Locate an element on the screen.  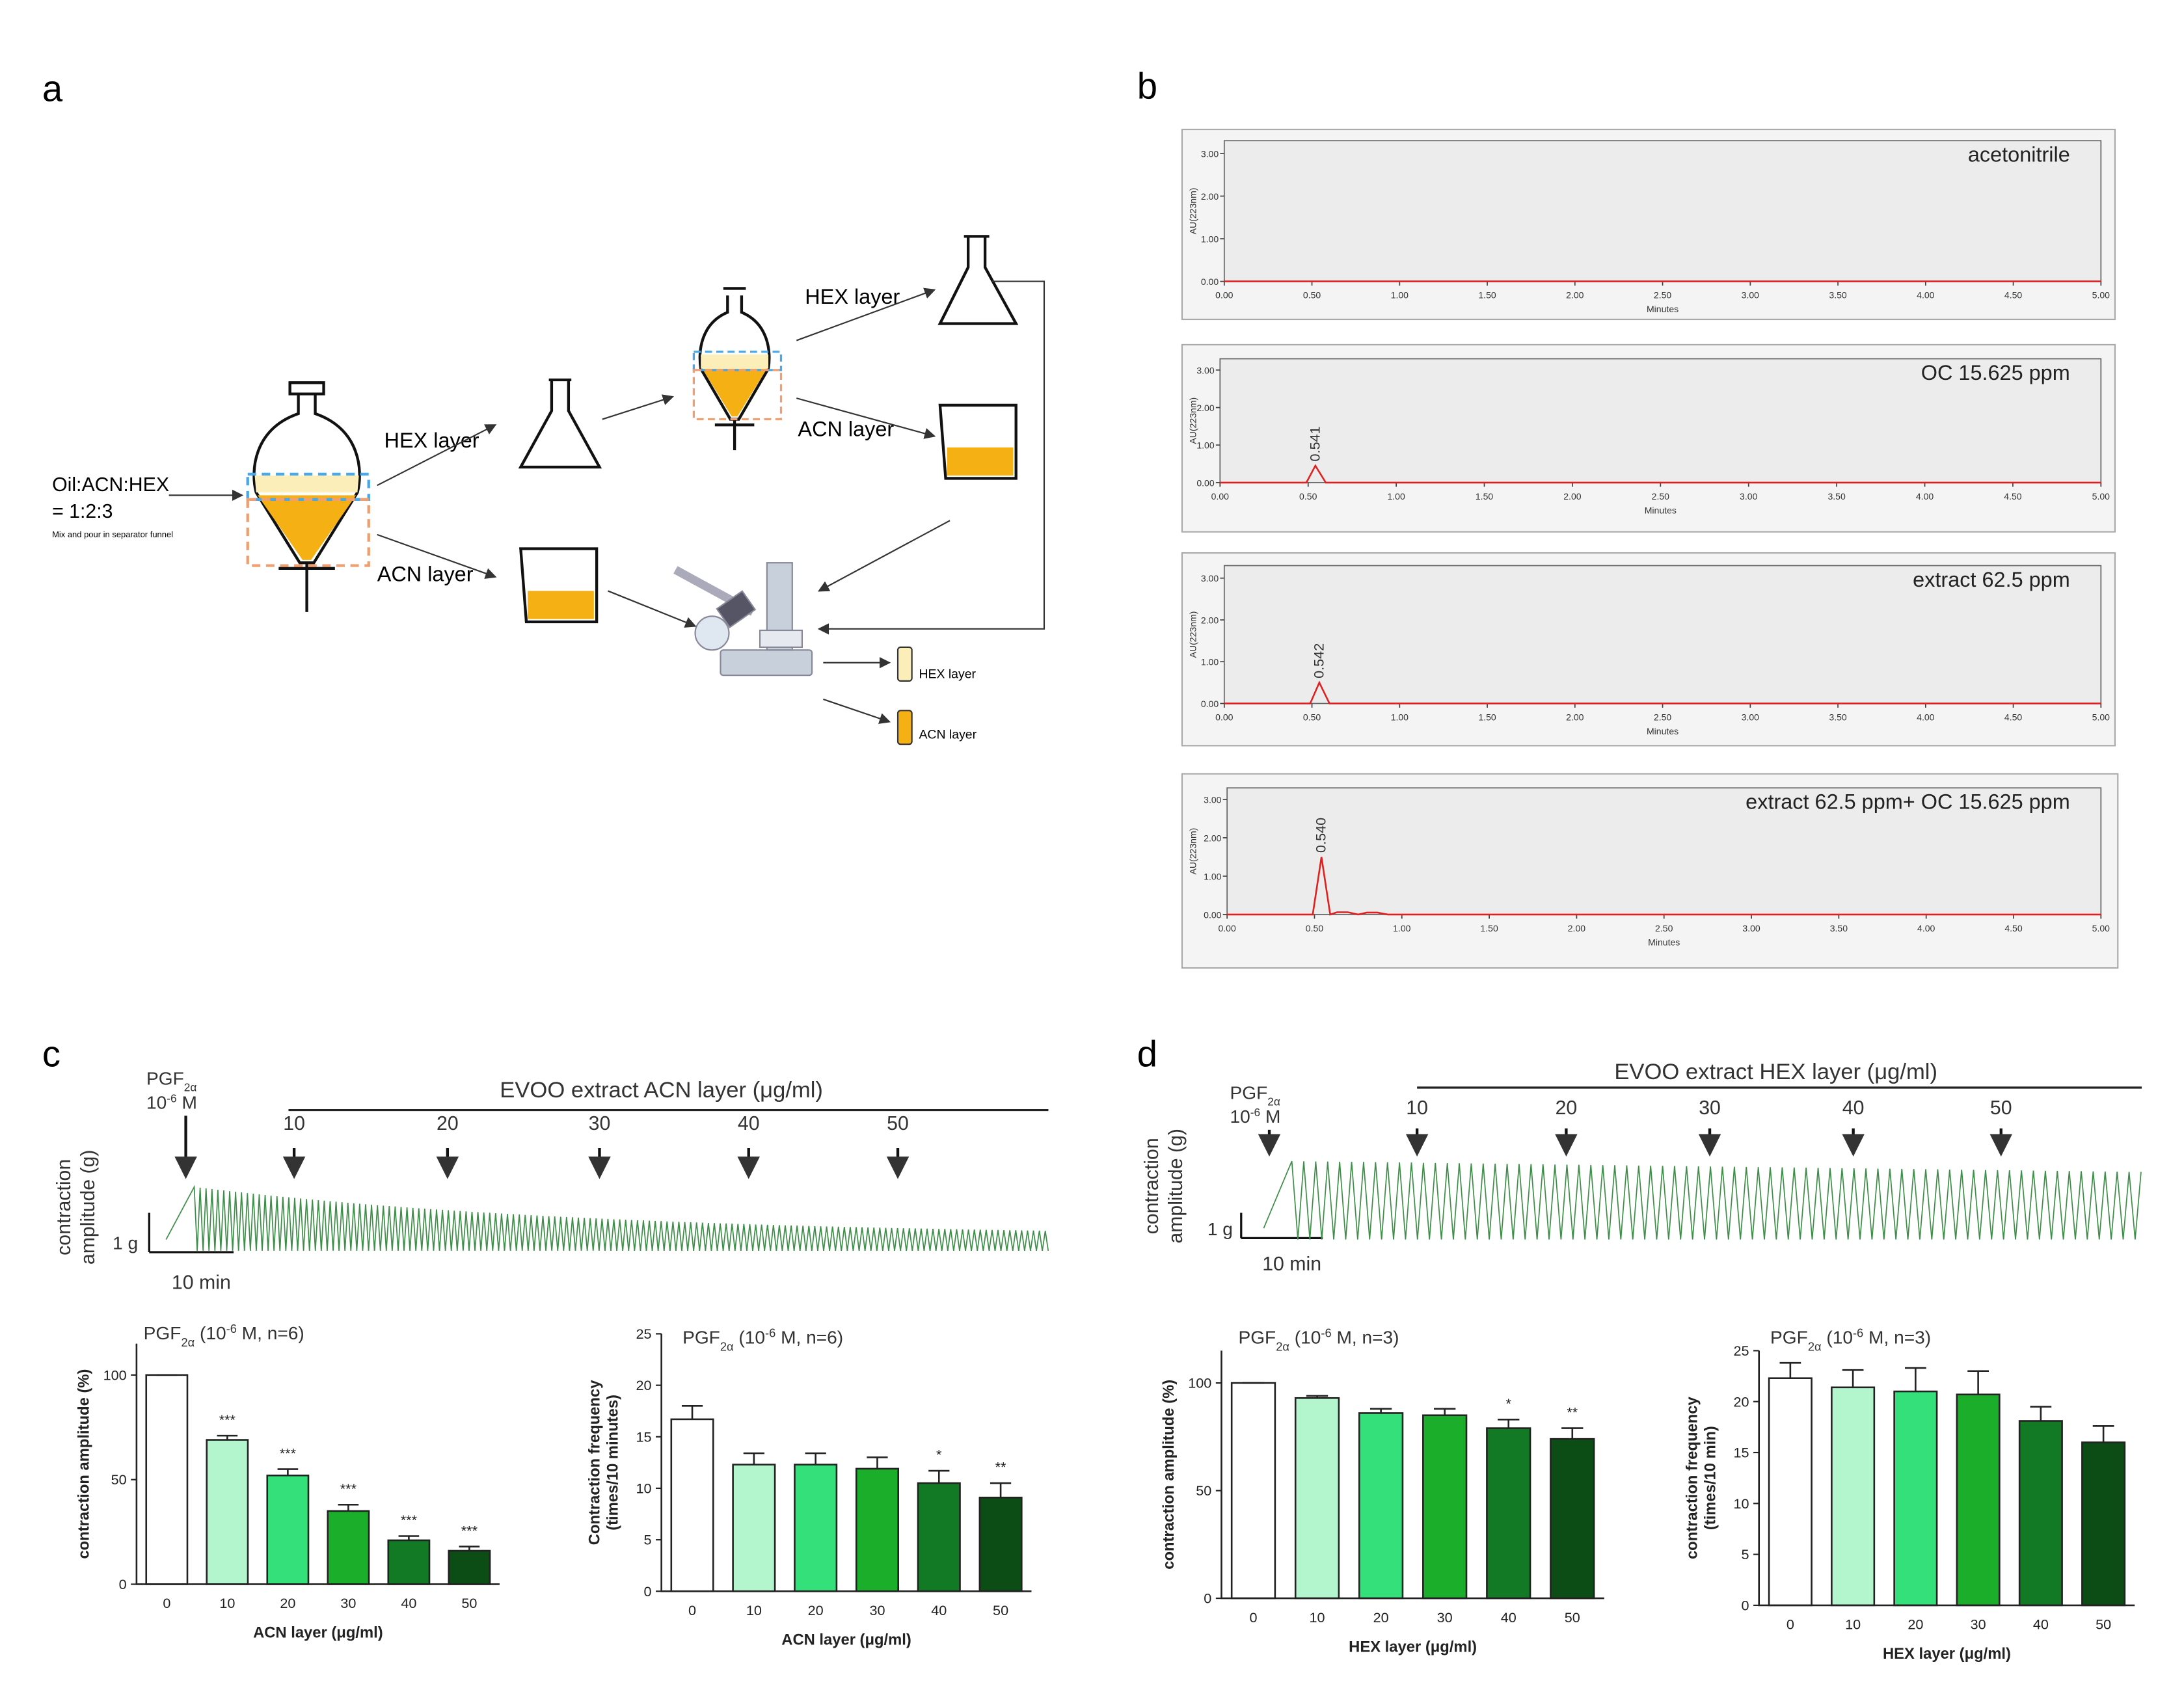
title-part: -6 is located at coordinates (231, 1328).